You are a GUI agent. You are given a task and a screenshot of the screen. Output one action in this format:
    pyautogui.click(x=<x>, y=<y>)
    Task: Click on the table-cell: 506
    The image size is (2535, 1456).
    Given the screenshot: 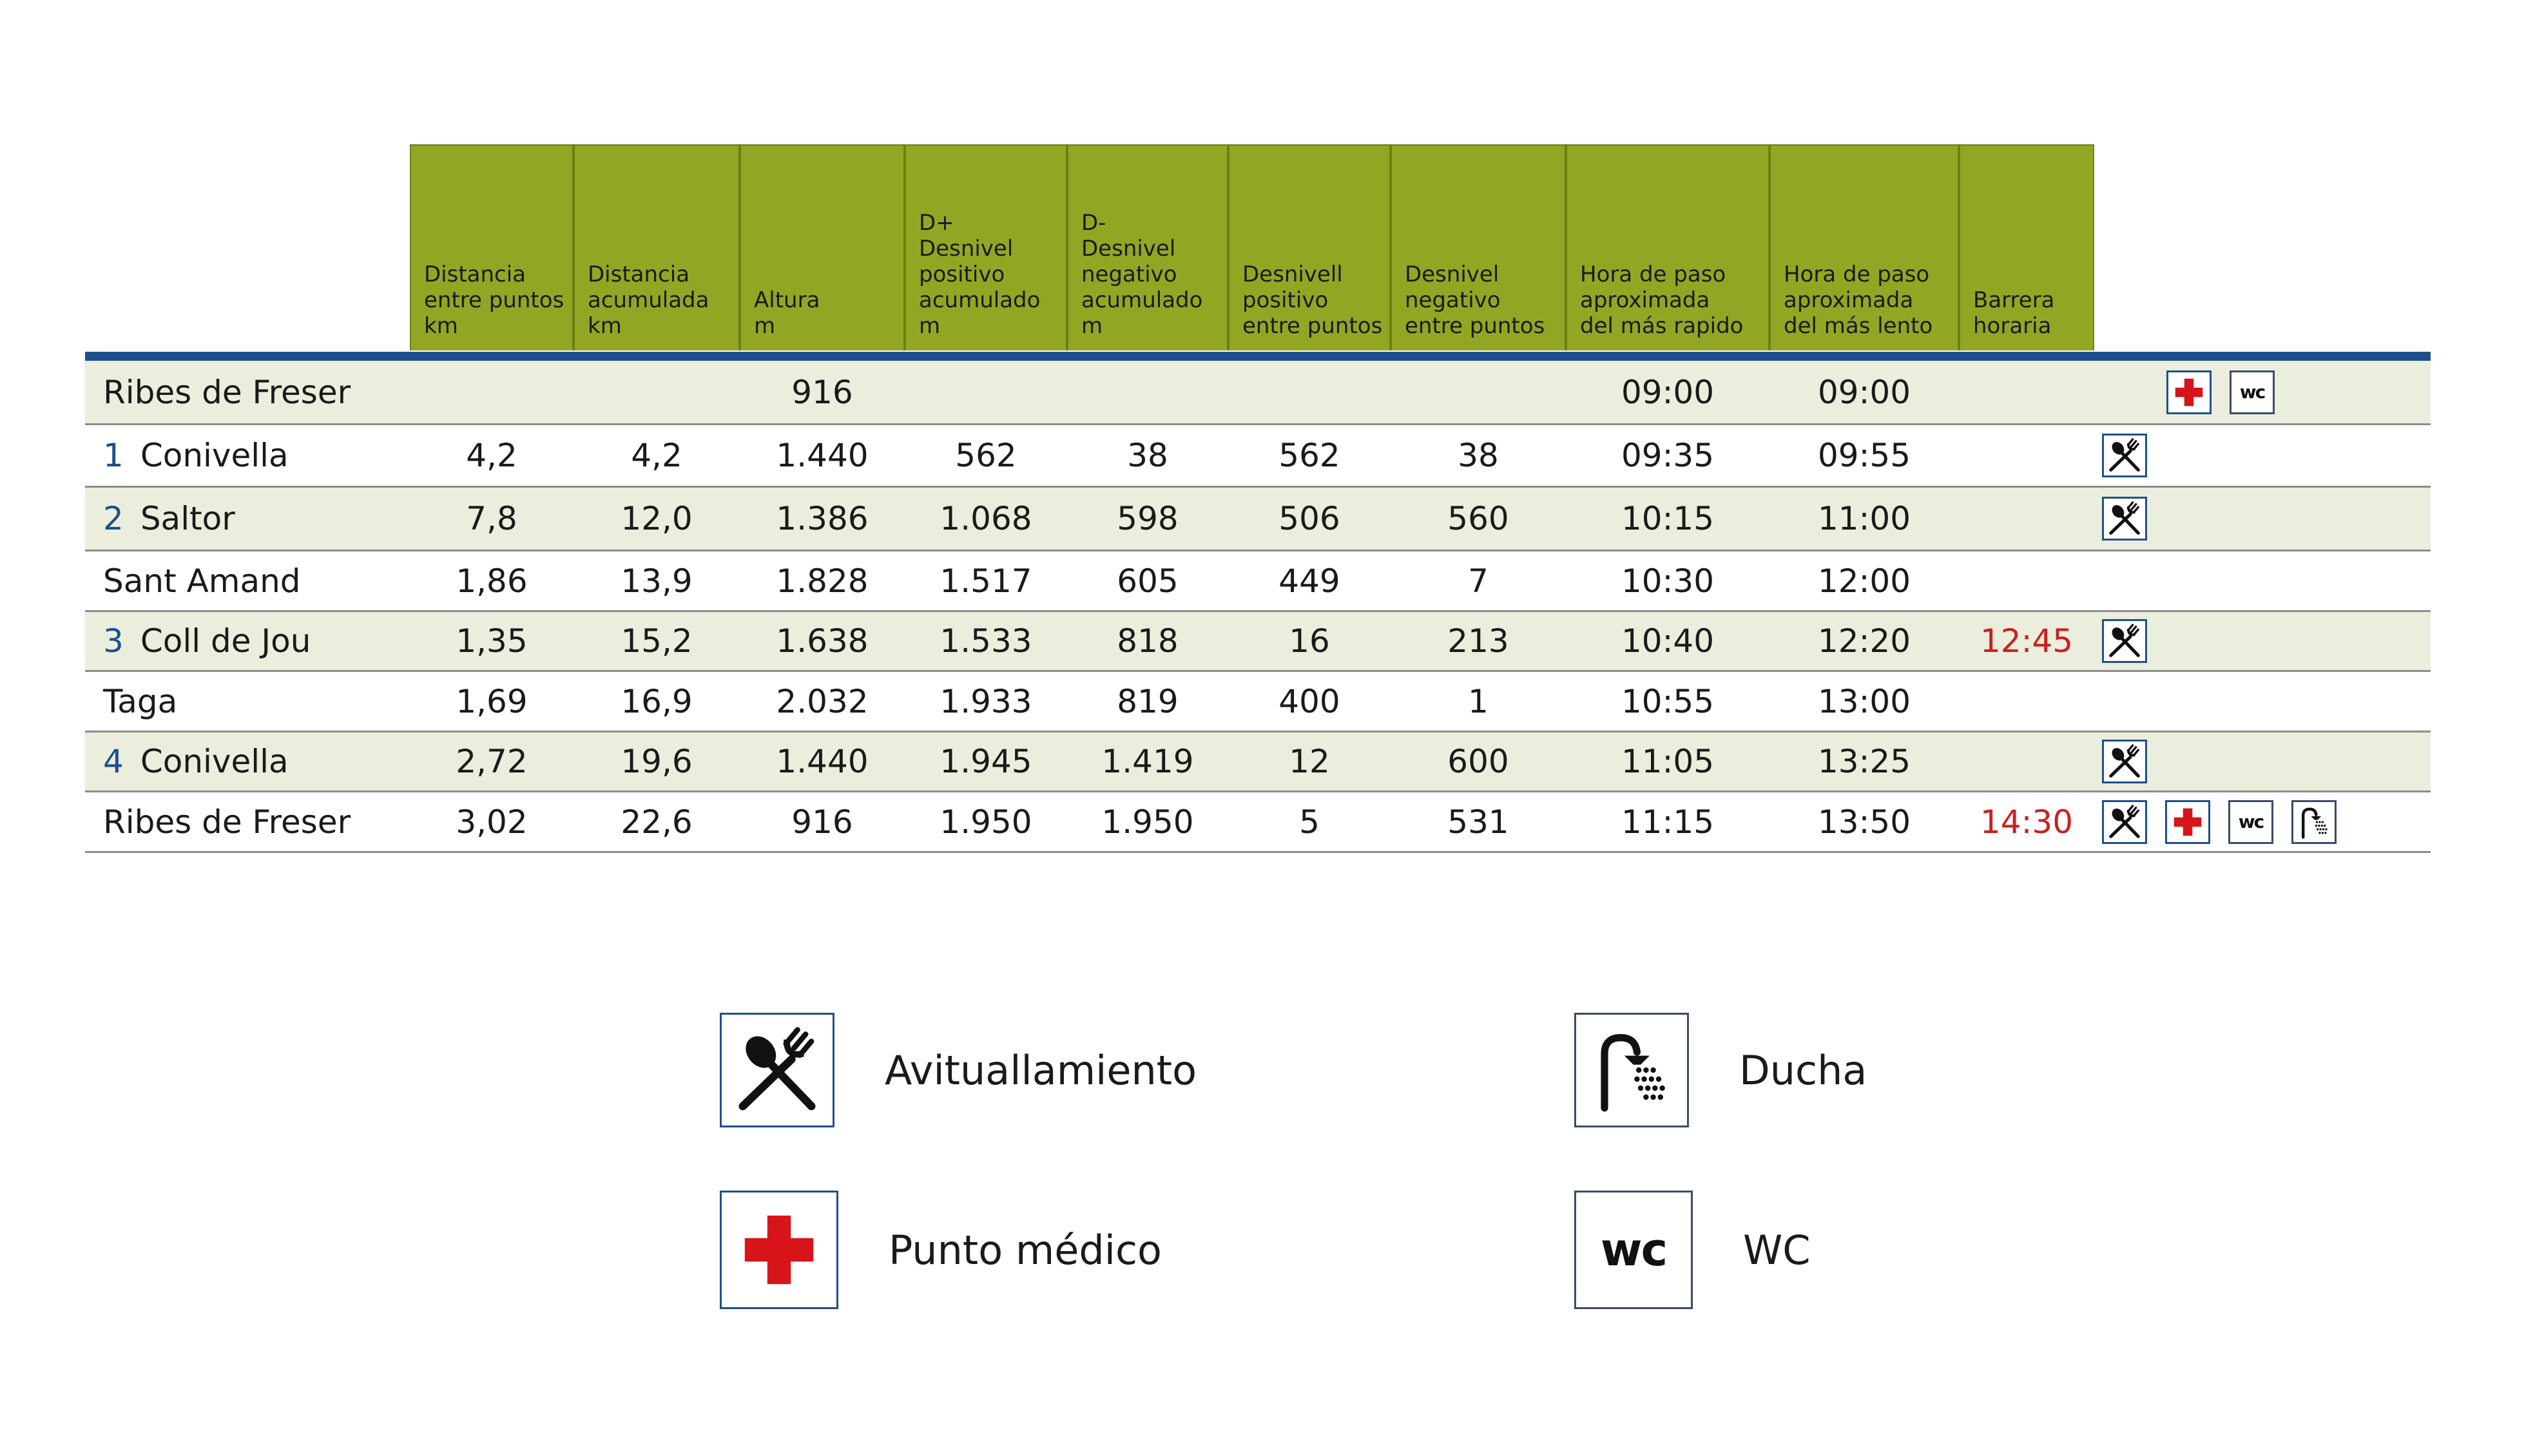 What is the action you would take?
    pyautogui.click(x=1309, y=518)
    